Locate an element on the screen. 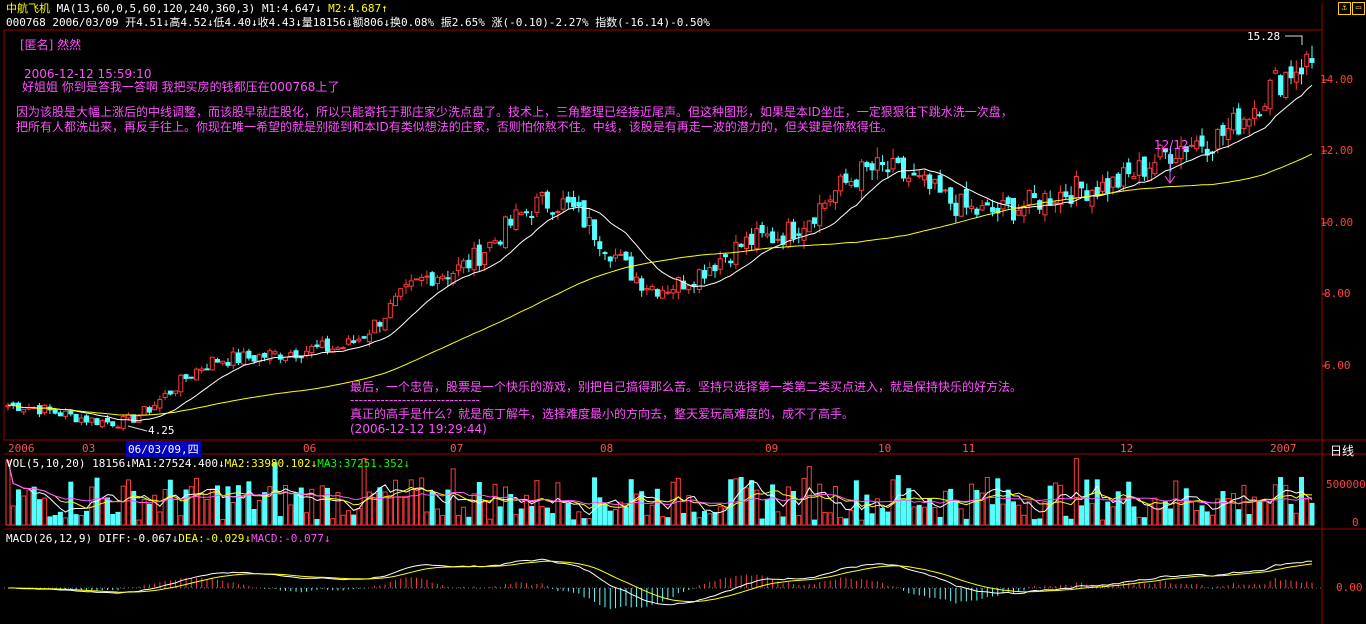  cursor-date: 06/03/09,四 is located at coordinates (163, 449).